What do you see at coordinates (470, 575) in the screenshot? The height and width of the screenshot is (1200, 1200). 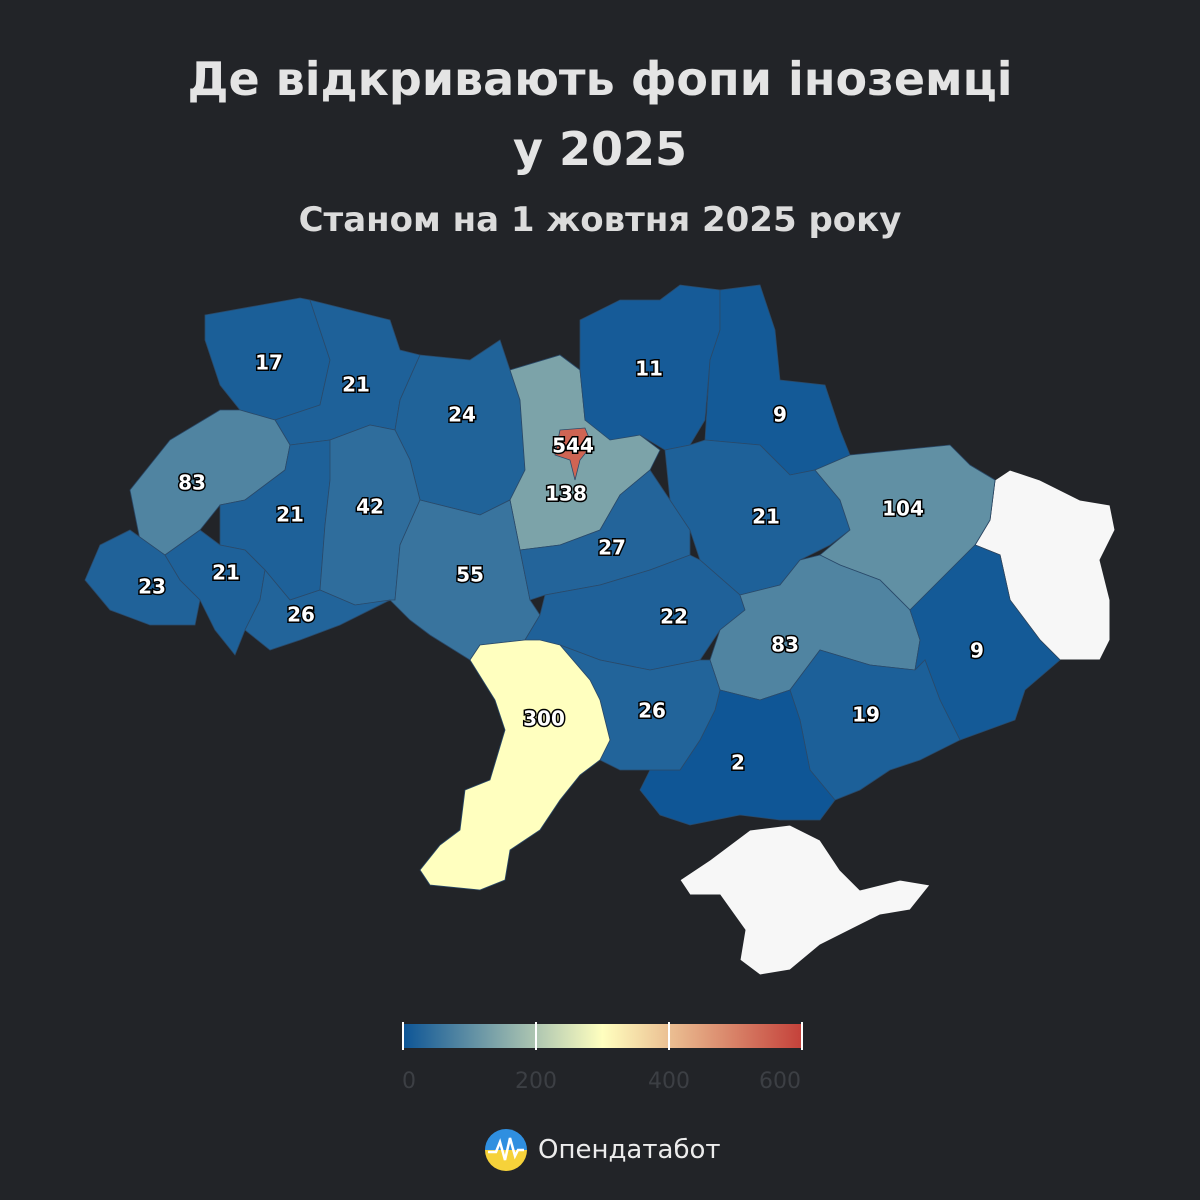 I see `region-label: 55` at bounding box center [470, 575].